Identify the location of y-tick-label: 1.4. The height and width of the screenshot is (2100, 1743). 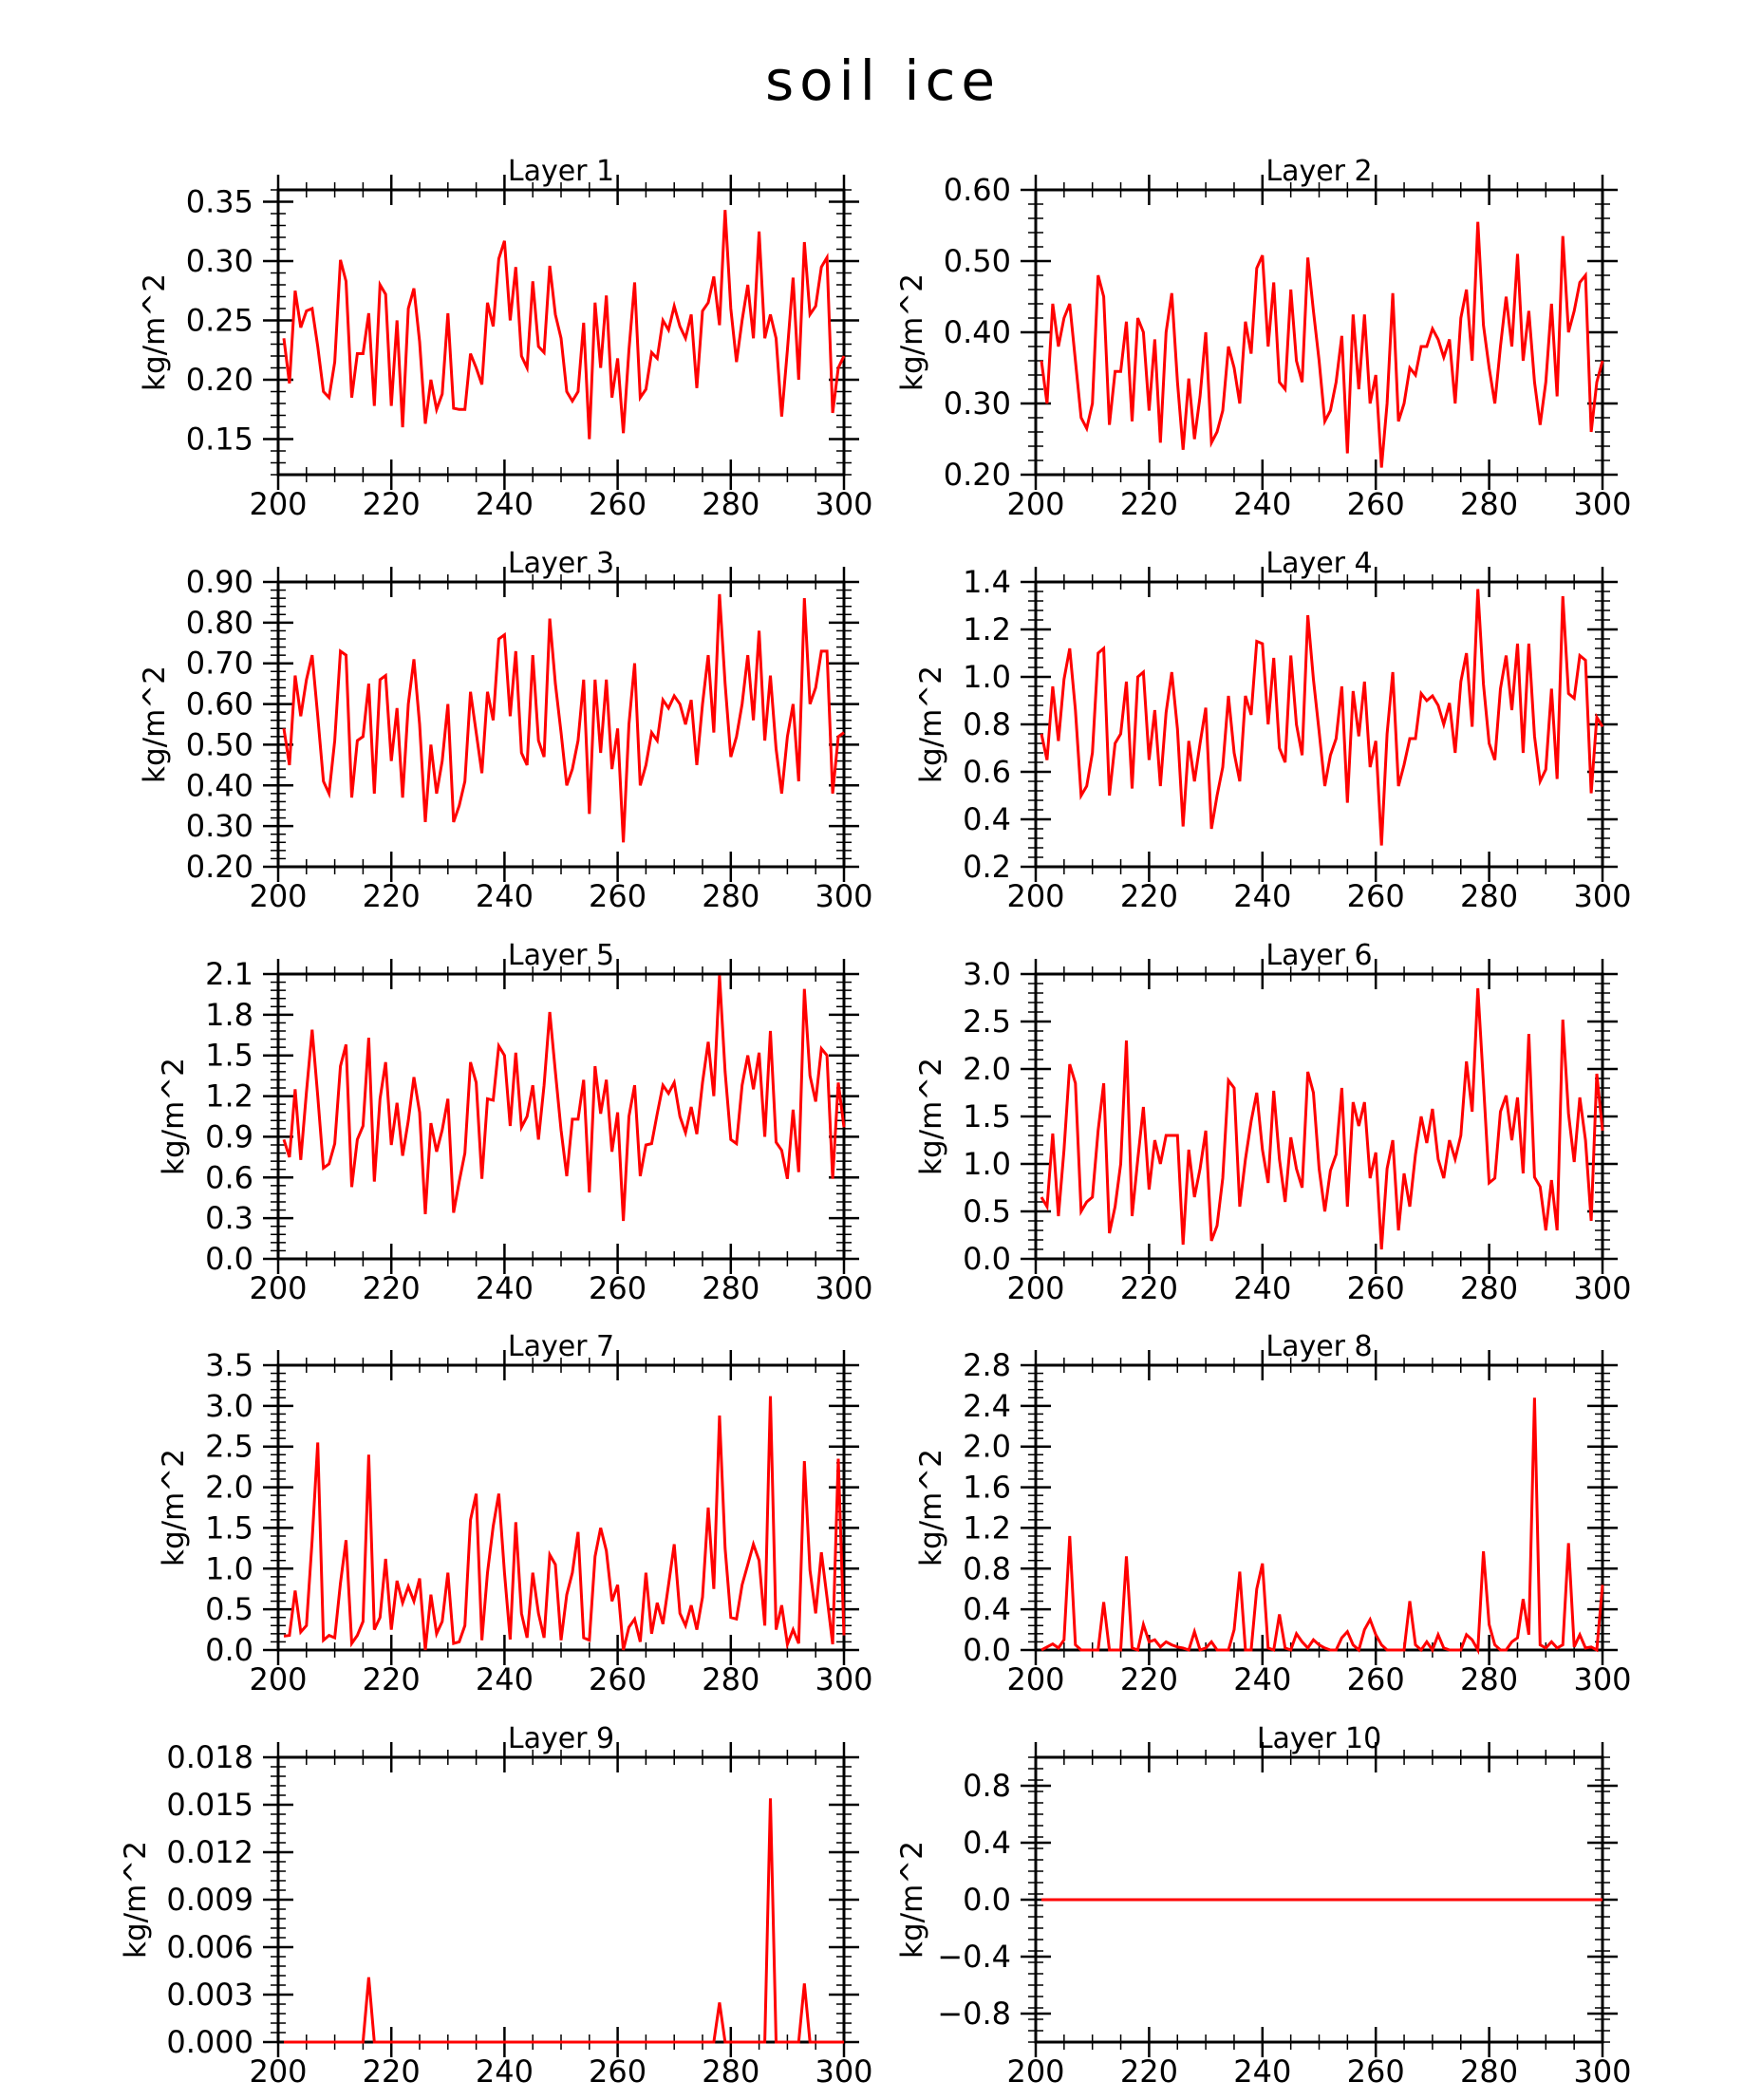
(987, 582).